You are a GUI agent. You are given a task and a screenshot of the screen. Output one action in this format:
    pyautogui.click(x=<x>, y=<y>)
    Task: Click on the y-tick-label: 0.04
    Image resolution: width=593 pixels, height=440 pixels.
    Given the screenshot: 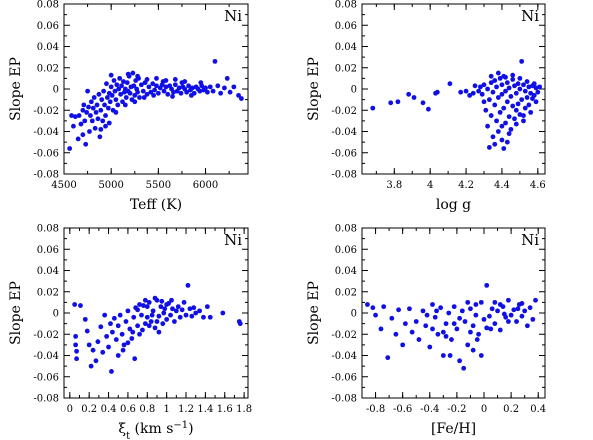 What is the action you would take?
    pyautogui.click(x=48, y=47)
    